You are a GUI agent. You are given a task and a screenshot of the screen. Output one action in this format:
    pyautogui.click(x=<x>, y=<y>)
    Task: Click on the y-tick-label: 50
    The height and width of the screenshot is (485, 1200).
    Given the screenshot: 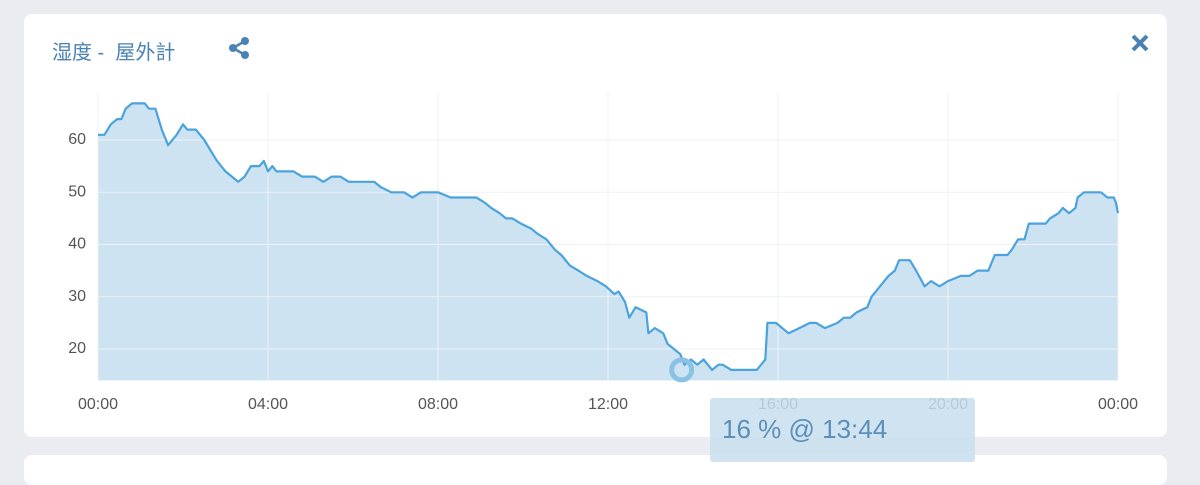 What is the action you would take?
    pyautogui.click(x=77, y=191)
    